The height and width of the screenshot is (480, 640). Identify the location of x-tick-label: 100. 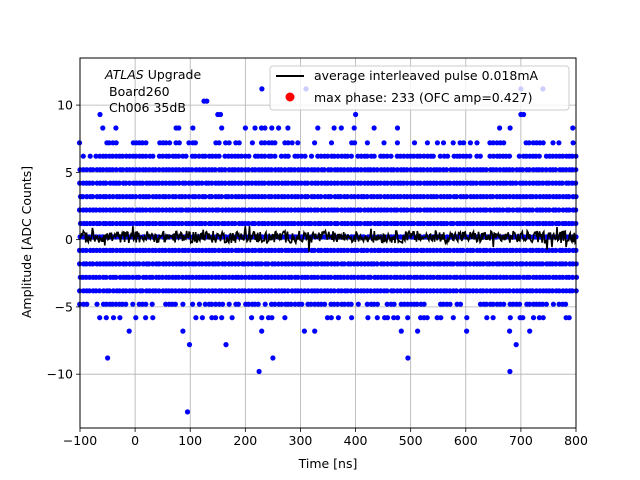
(190, 440).